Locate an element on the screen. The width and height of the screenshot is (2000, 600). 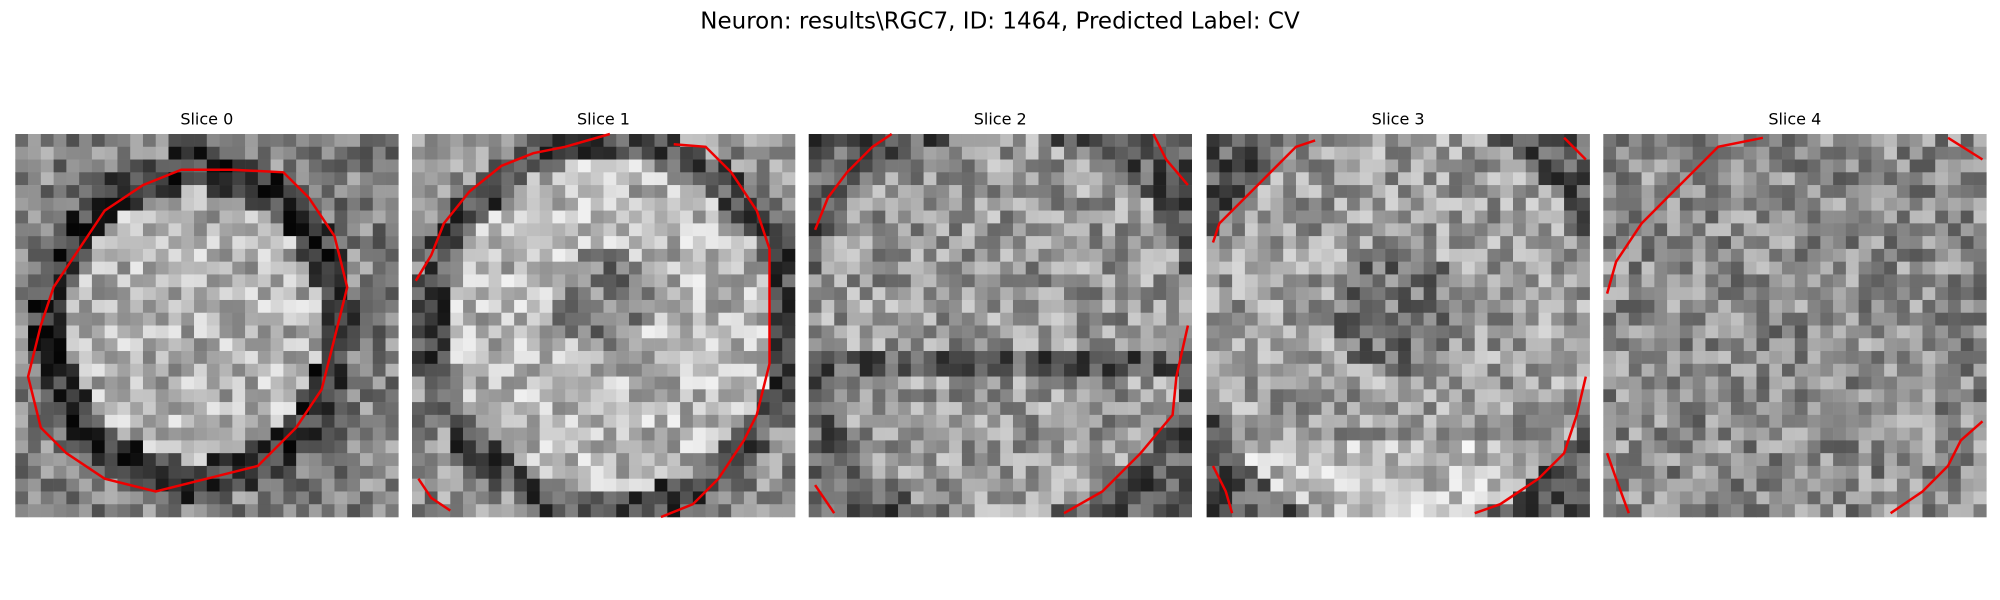
contour is located at coordinates (187, 330).